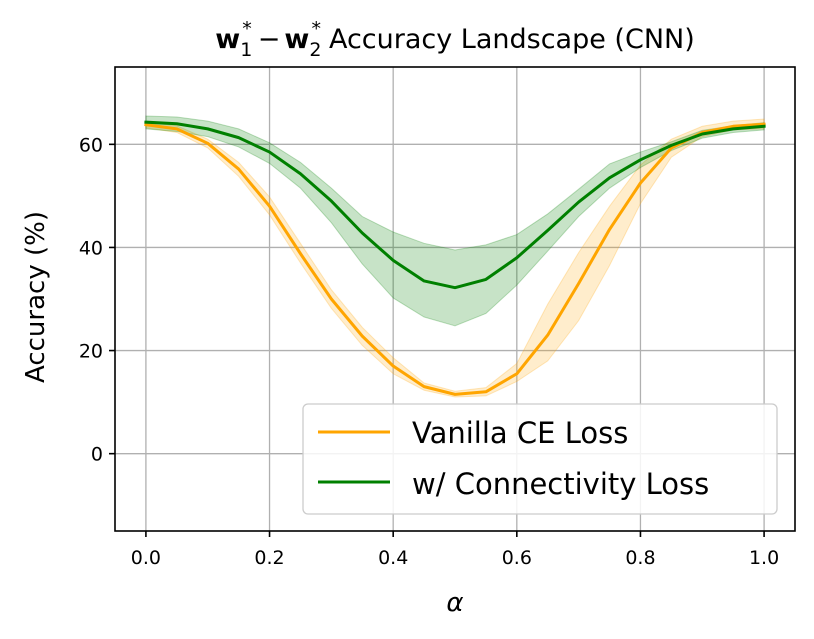  What do you see at coordinates (560, 484) in the screenshot?
I see `legend-label-connectivity: w/ Connectivity Loss` at bounding box center [560, 484].